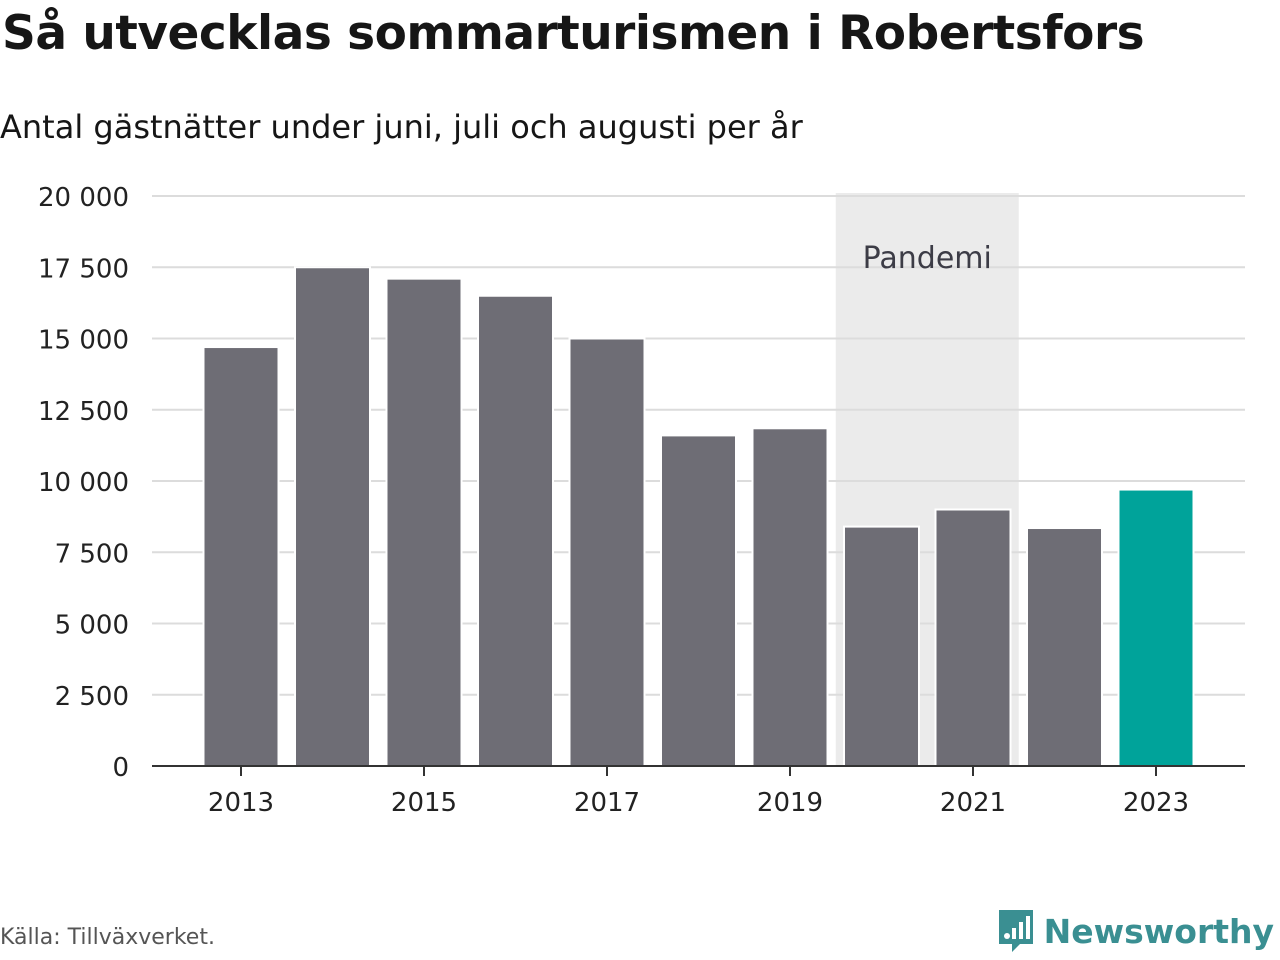 The width and height of the screenshot is (1280, 960). I want to click on x-tick-label: 2017, so click(607, 803).